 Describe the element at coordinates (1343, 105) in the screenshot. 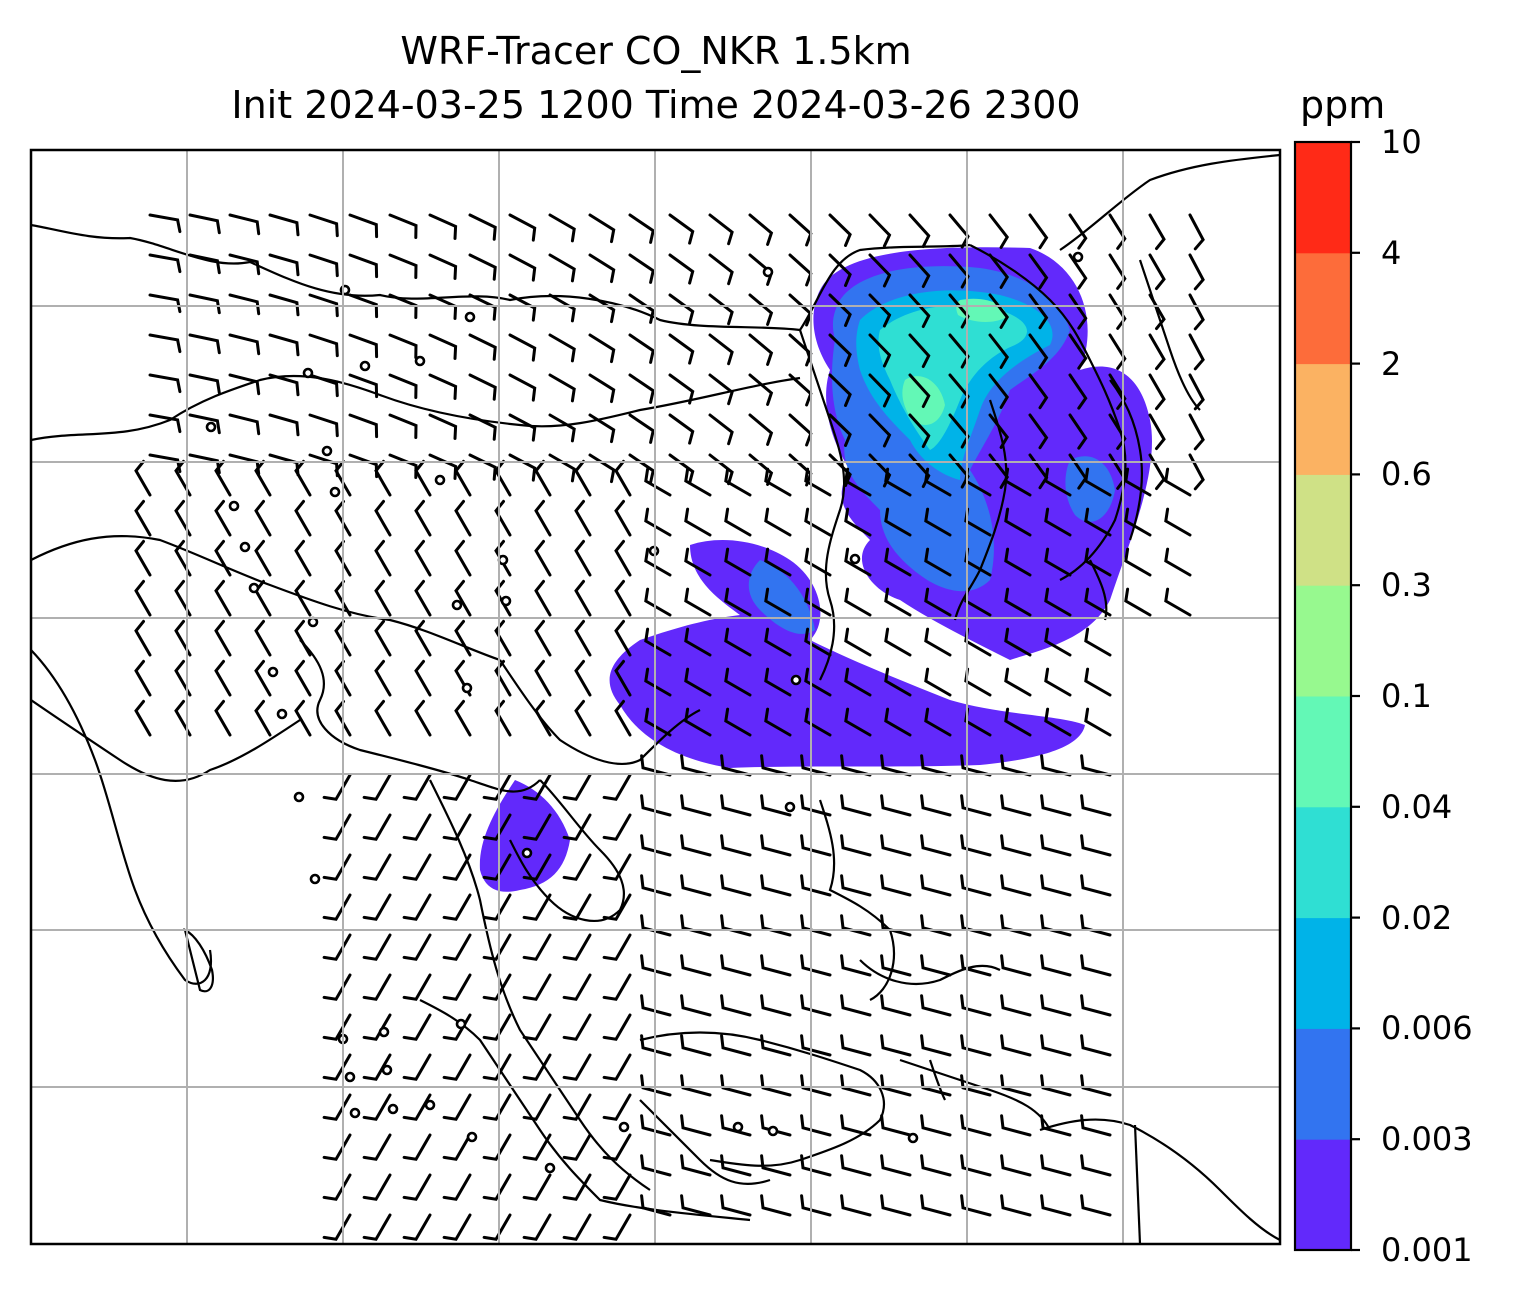

I see `colorbar-unit-label: ppm` at that location.